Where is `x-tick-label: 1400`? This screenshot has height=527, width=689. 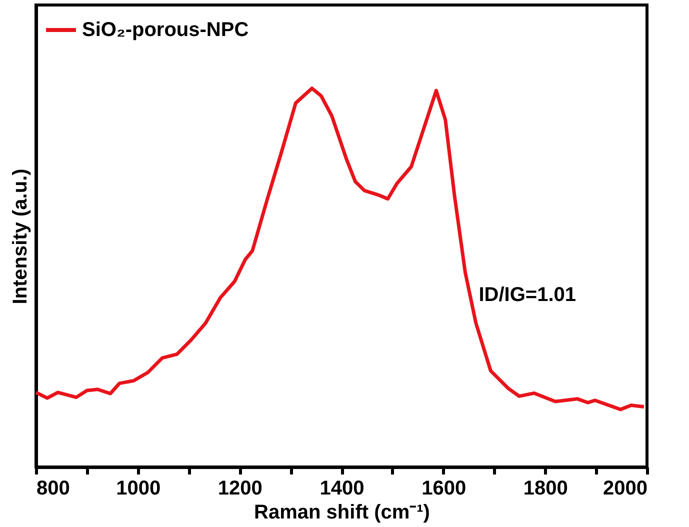 x-tick-label: 1400 is located at coordinates (342, 489).